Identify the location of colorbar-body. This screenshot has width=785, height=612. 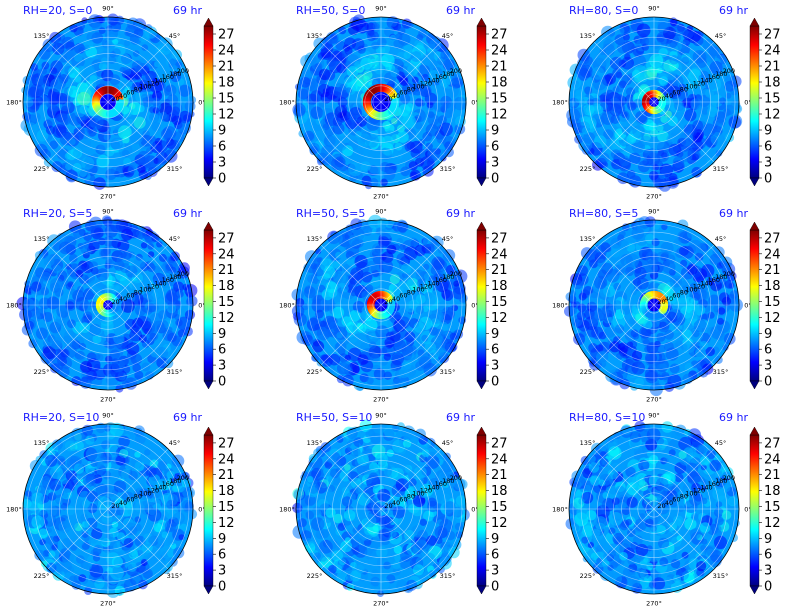
(481, 305).